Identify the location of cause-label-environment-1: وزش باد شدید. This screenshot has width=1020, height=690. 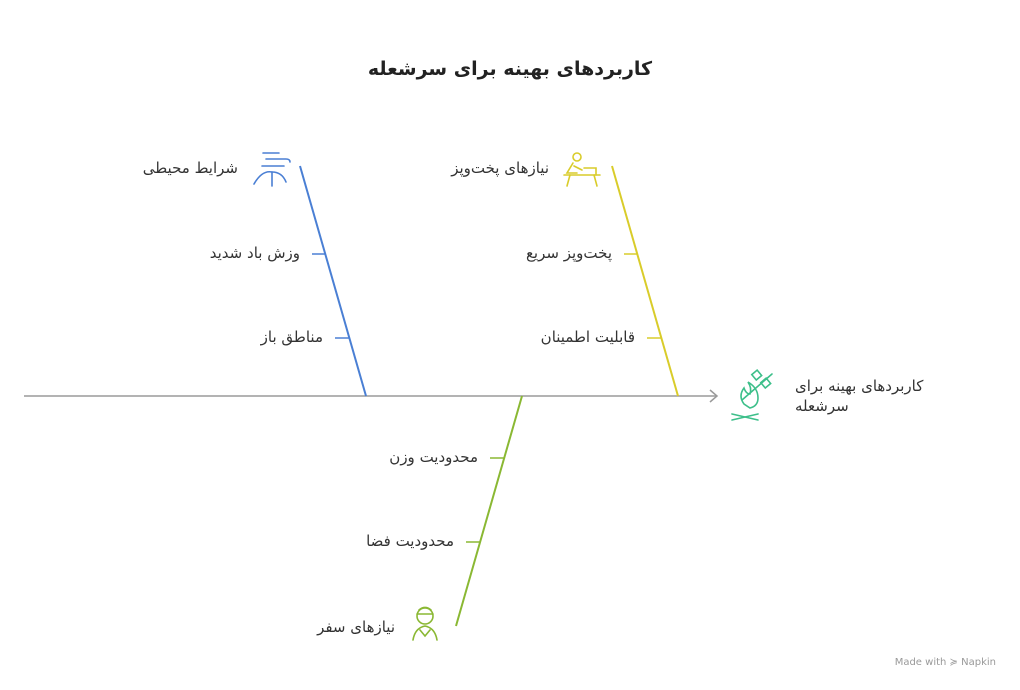
(254, 253).